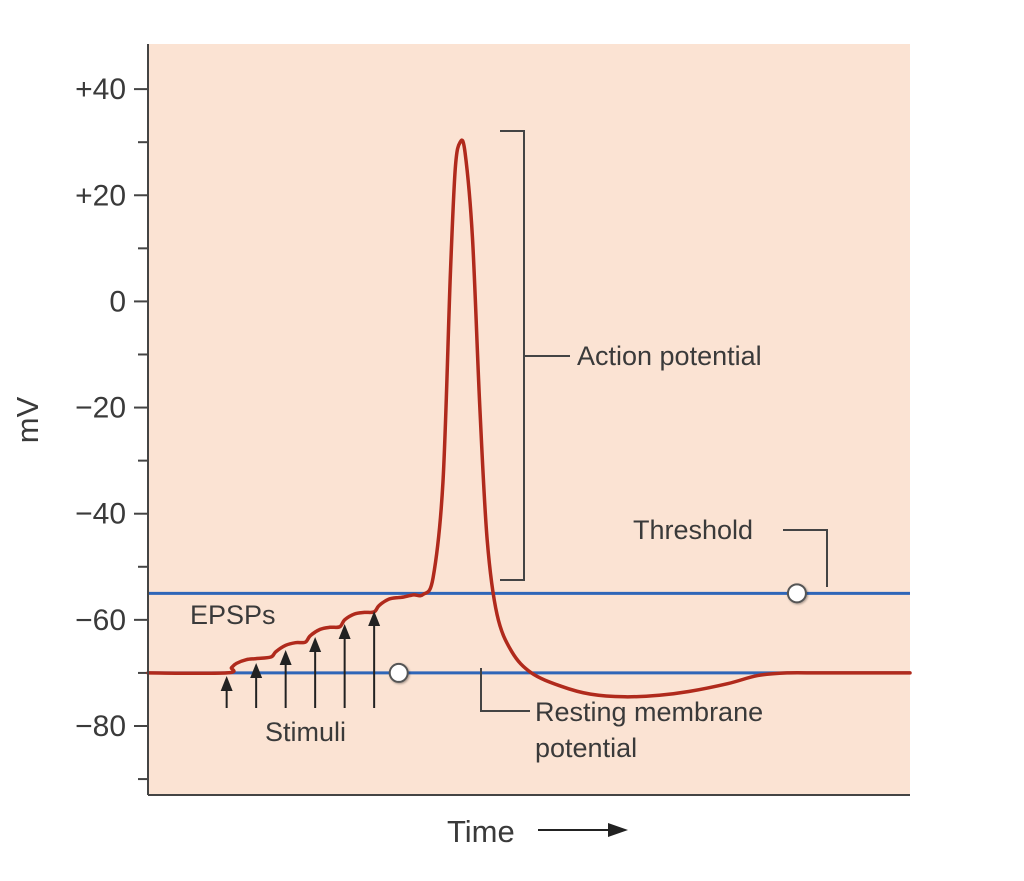 The image size is (1024, 881). Describe the element at coordinates (398, 672) in the screenshot. I see `resting-potential-marker` at that location.